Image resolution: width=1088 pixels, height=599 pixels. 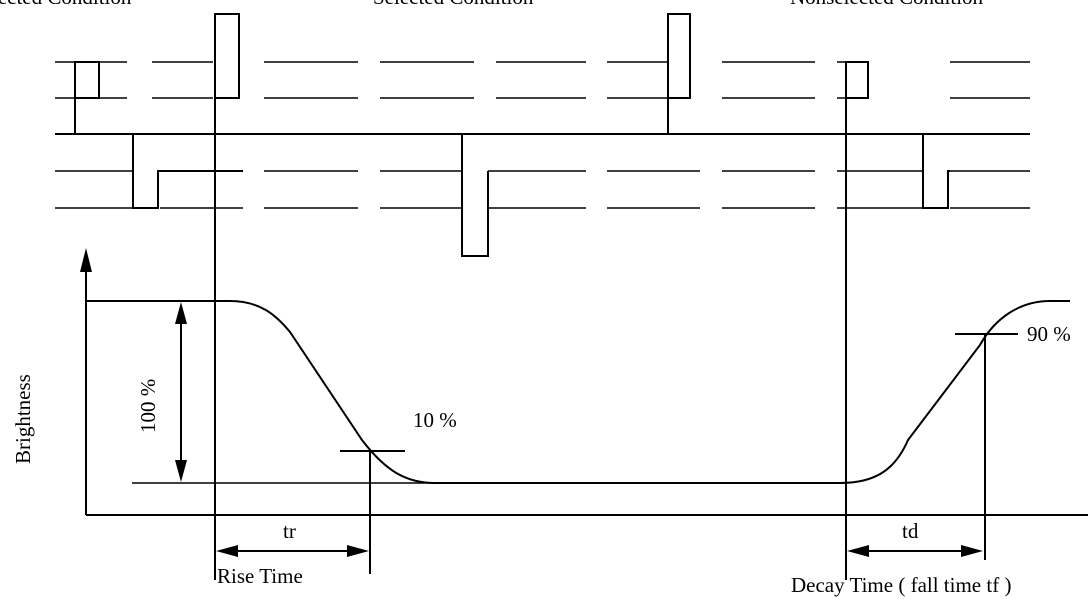 I want to click on selected-condition-label: Selected Condition, so click(x=453, y=4).